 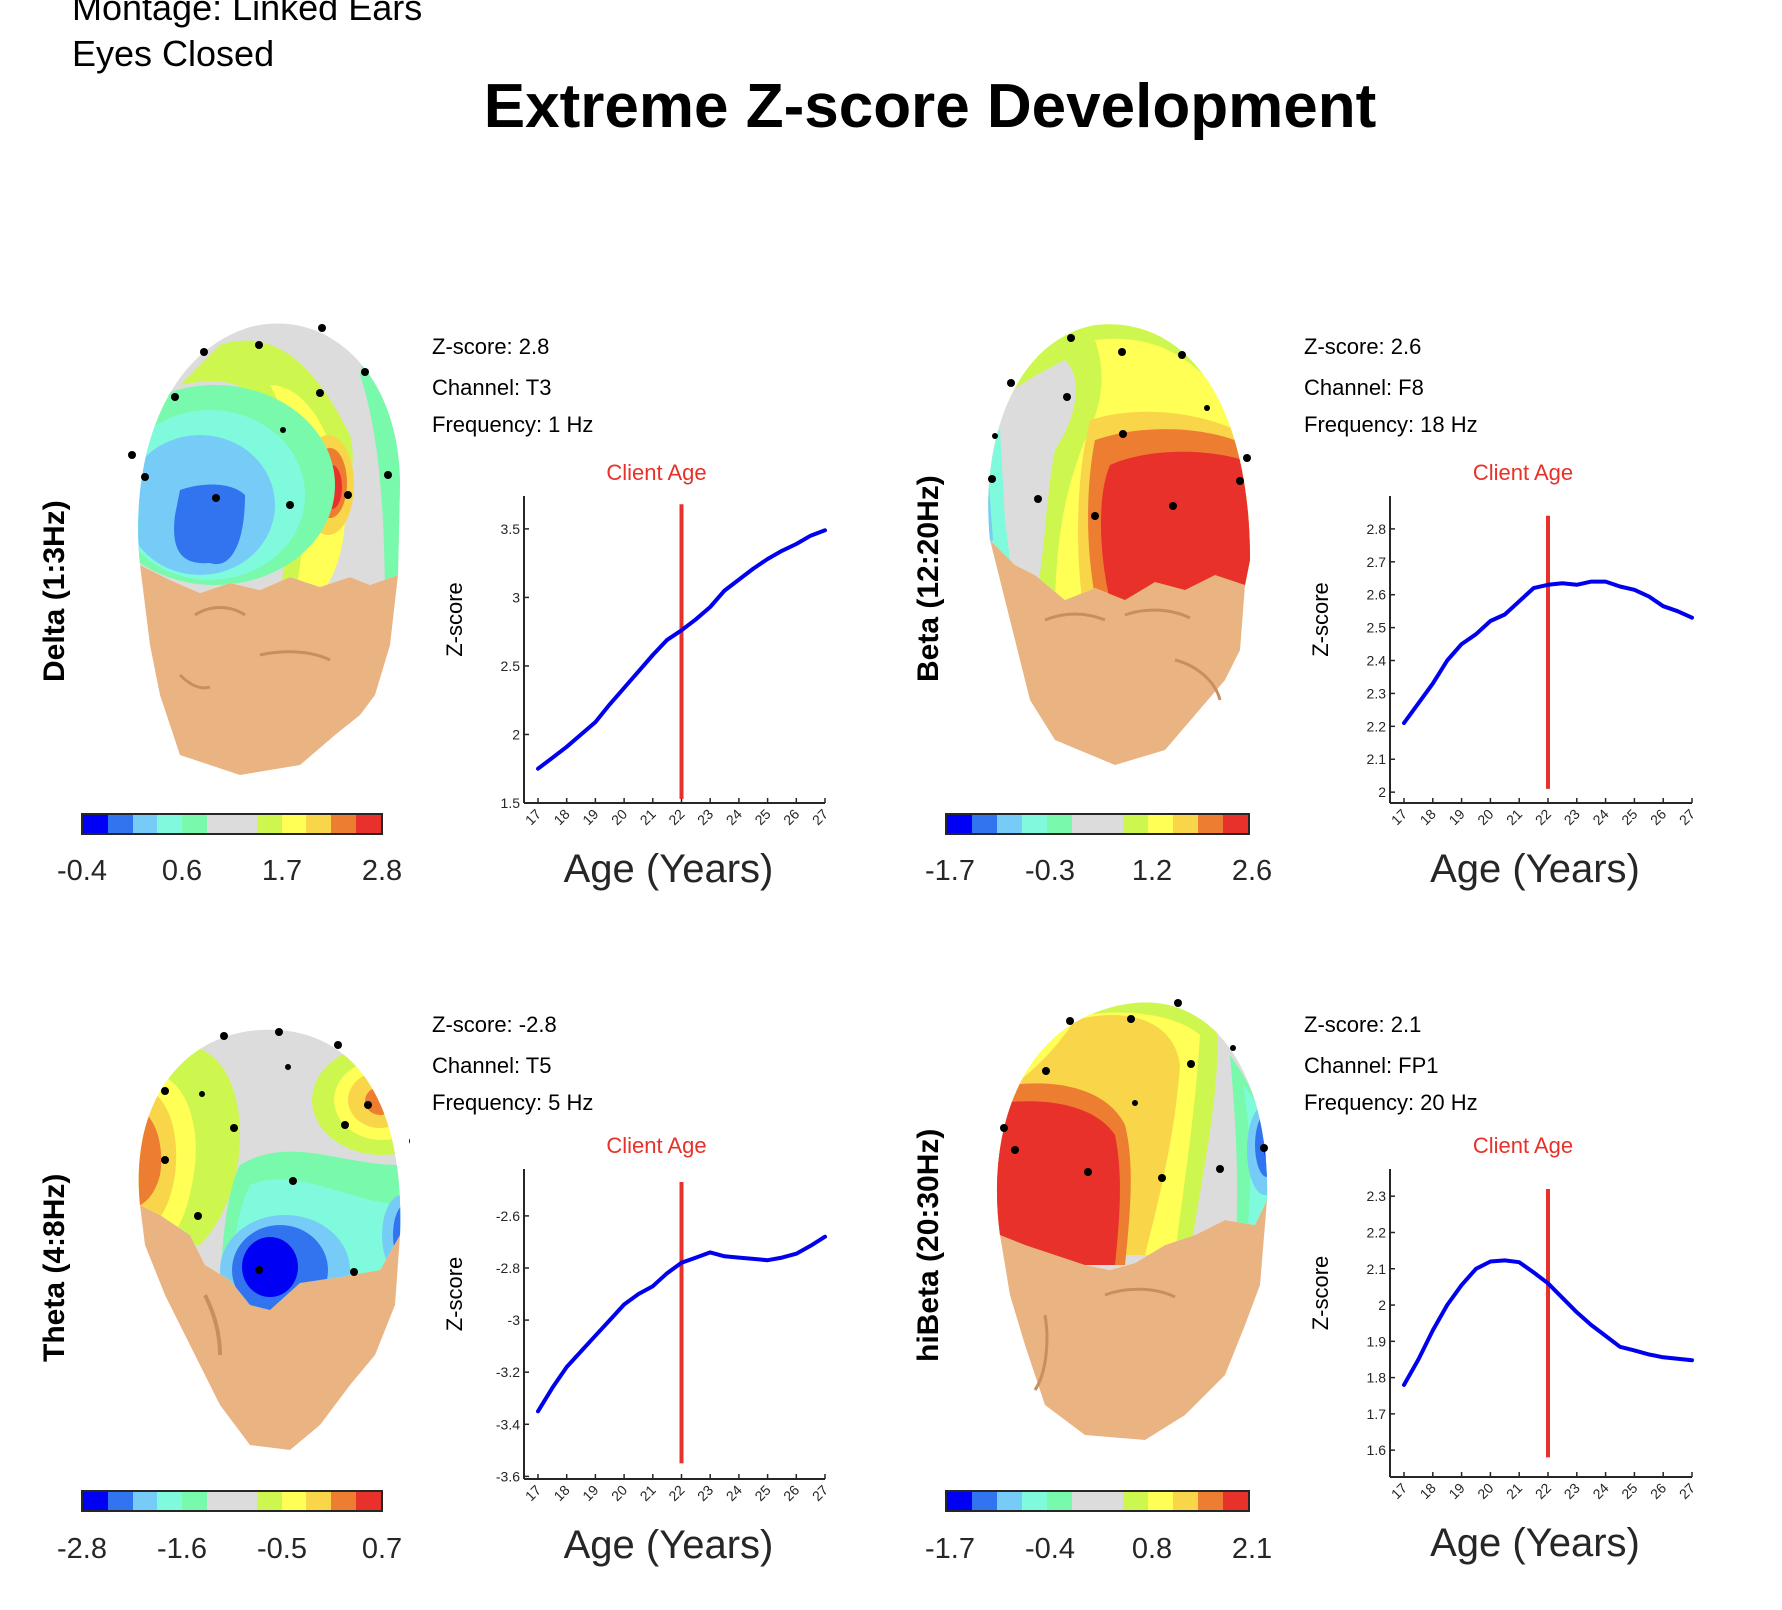 I want to click on y-tick-label: -3.6, so click(x=508, y=1476).